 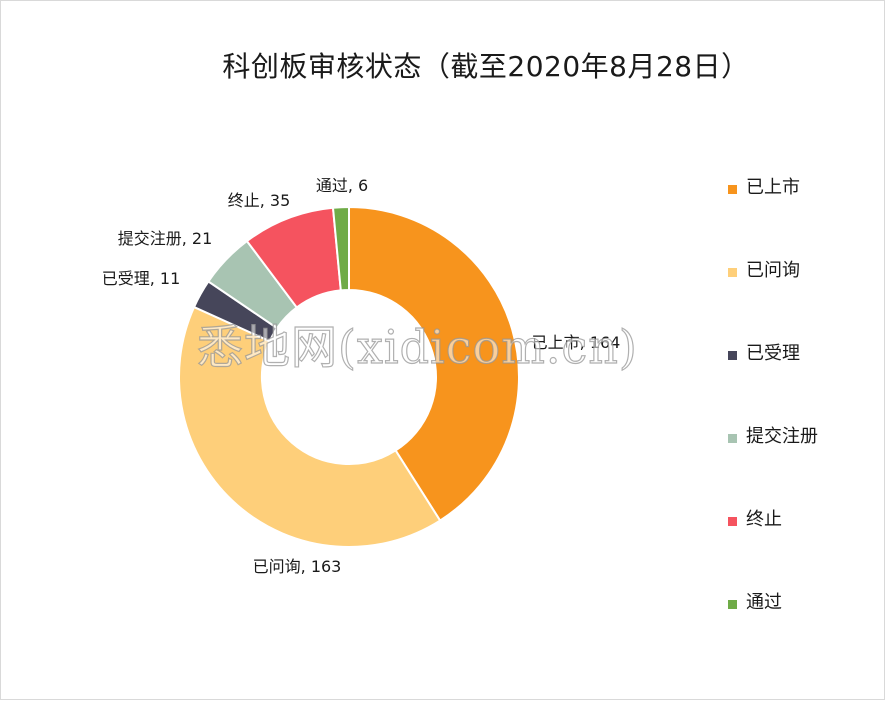 I want to click on legend-item: 已问询, so click(x=773, y=272).